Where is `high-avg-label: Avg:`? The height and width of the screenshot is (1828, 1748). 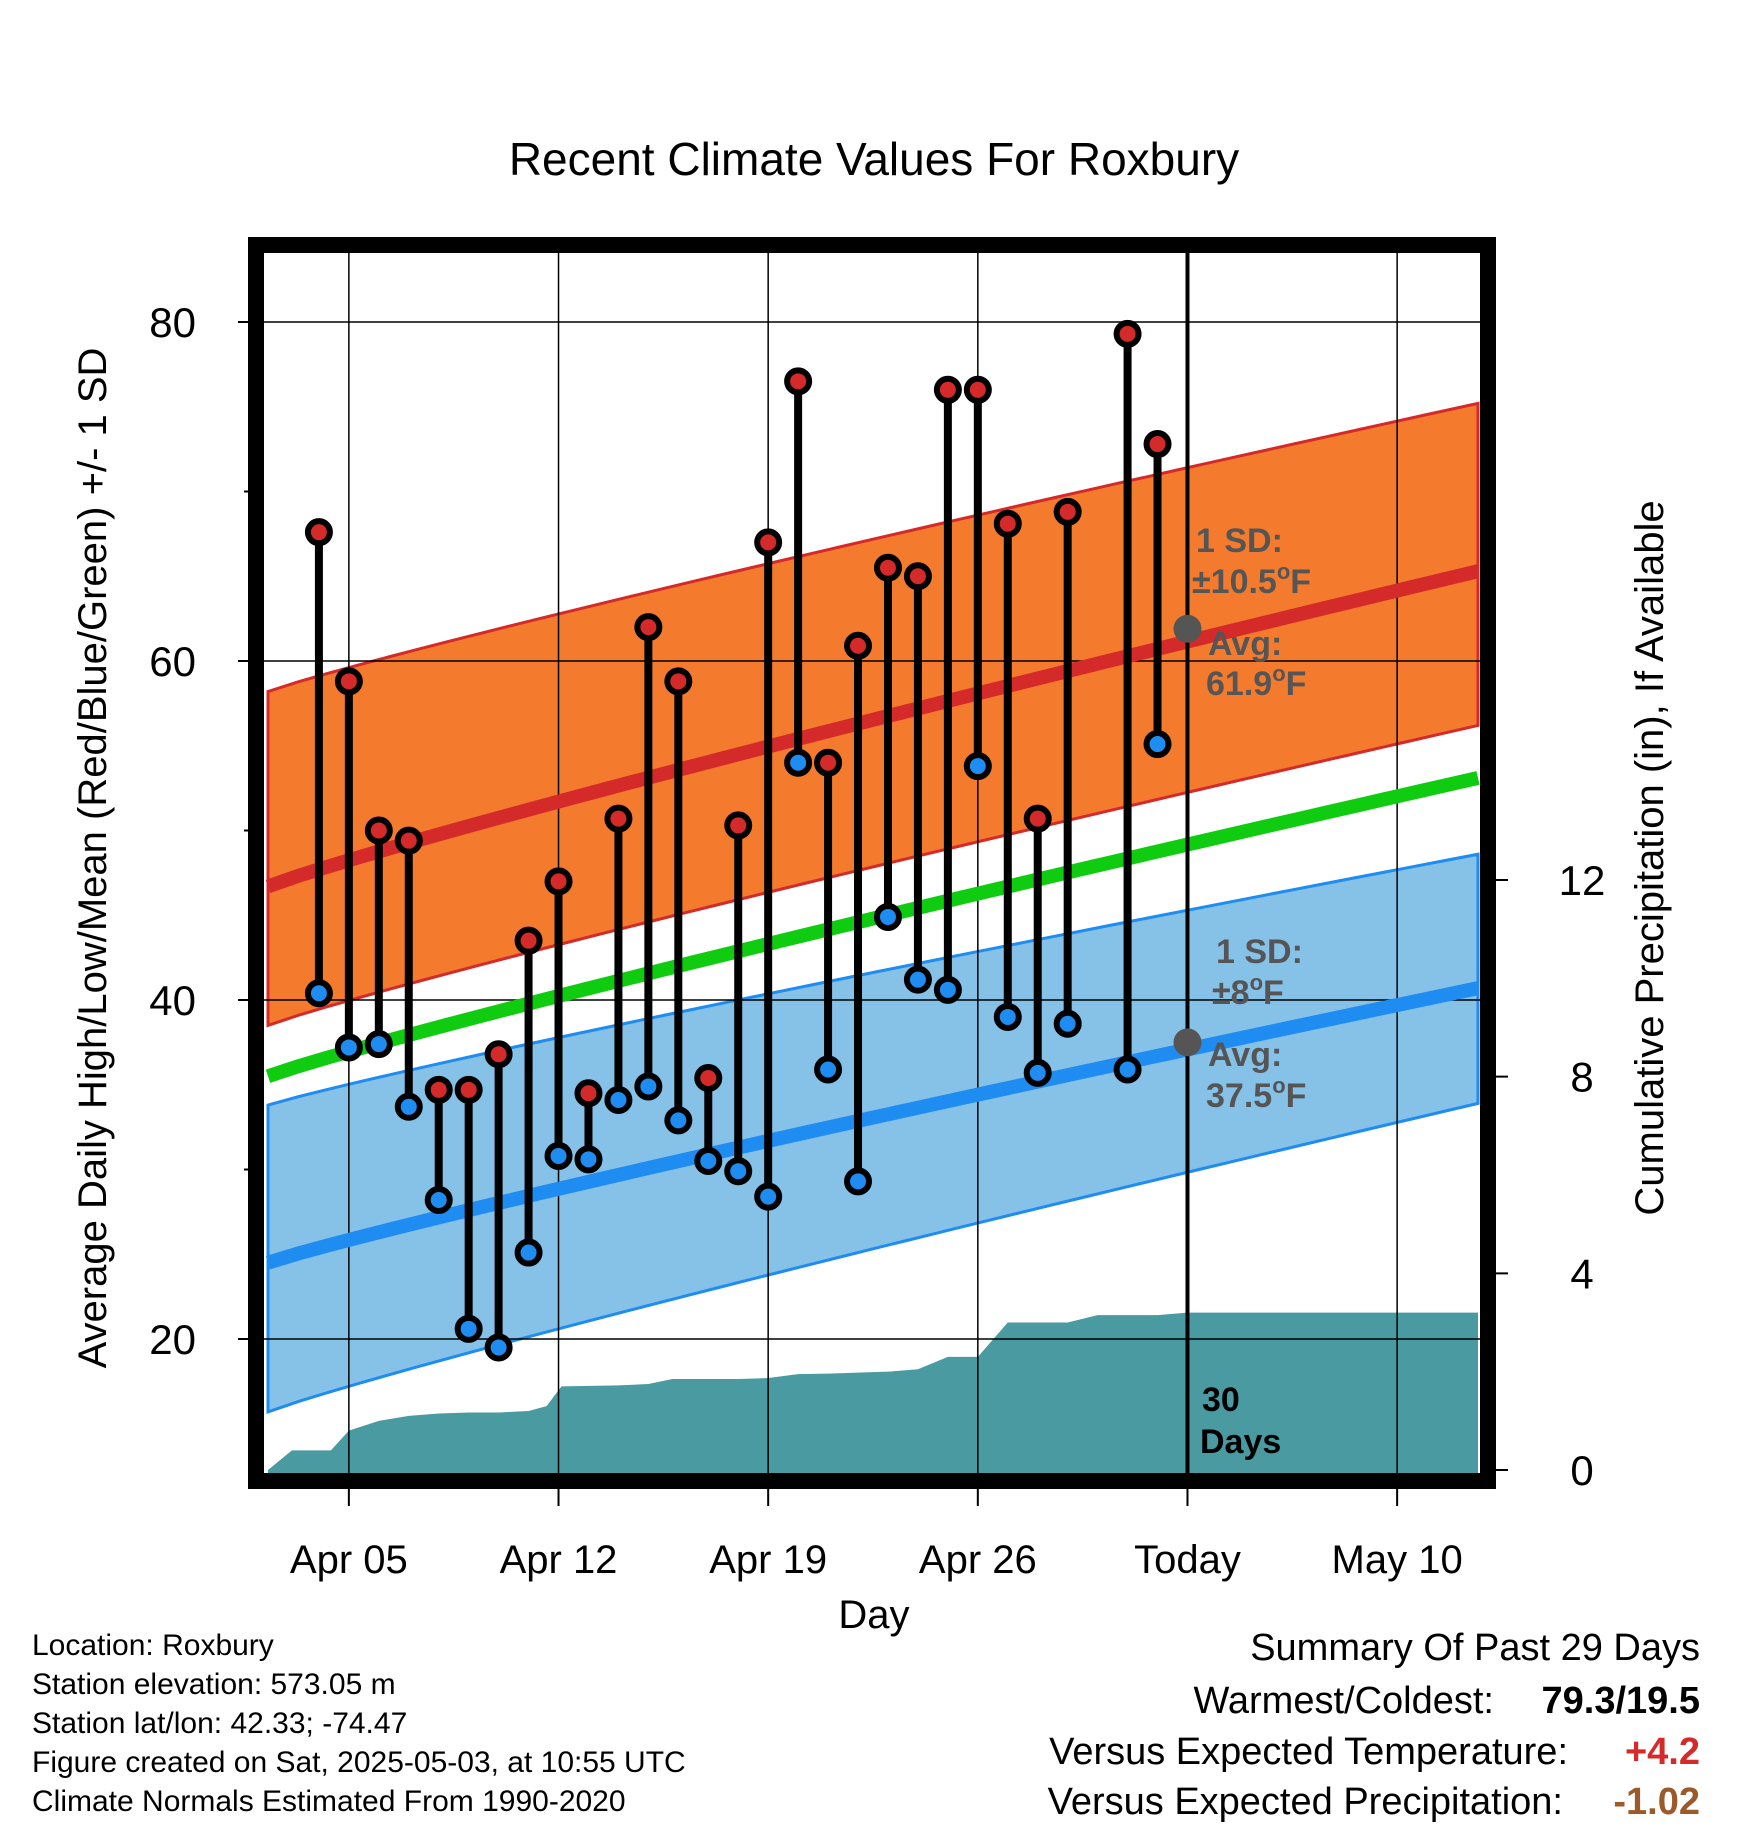 high-avg-label: Avg: is located at coordinates (1245, 644).